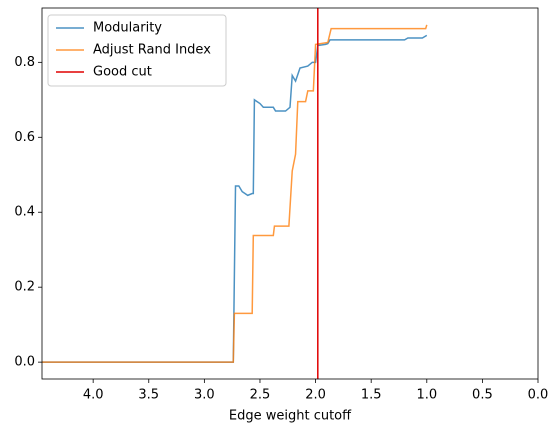  Describe the element at coordinates (24, 62) in the screenshot. I see `y-tick-label: 0.8` at that location.